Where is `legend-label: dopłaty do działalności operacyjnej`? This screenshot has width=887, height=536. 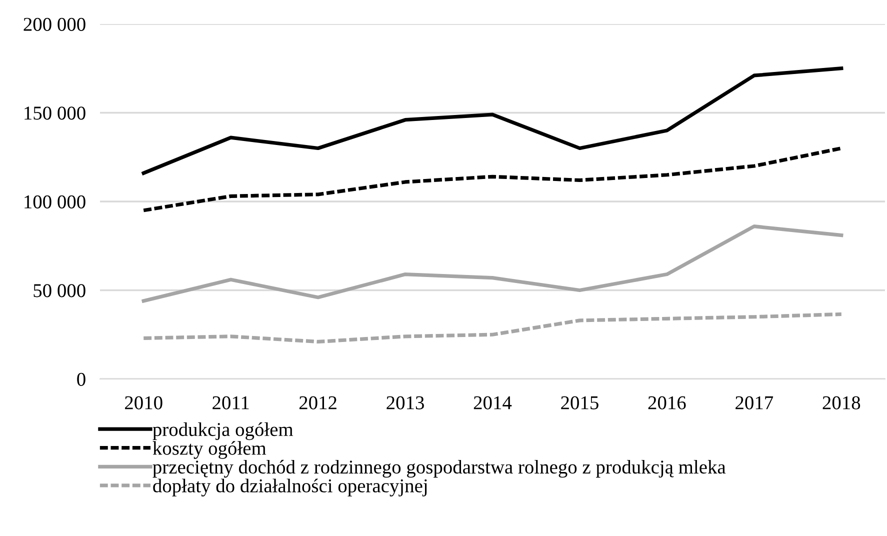 legend-label: dopłaty do działalności operacyjnej is located at coordinates (290, 487).